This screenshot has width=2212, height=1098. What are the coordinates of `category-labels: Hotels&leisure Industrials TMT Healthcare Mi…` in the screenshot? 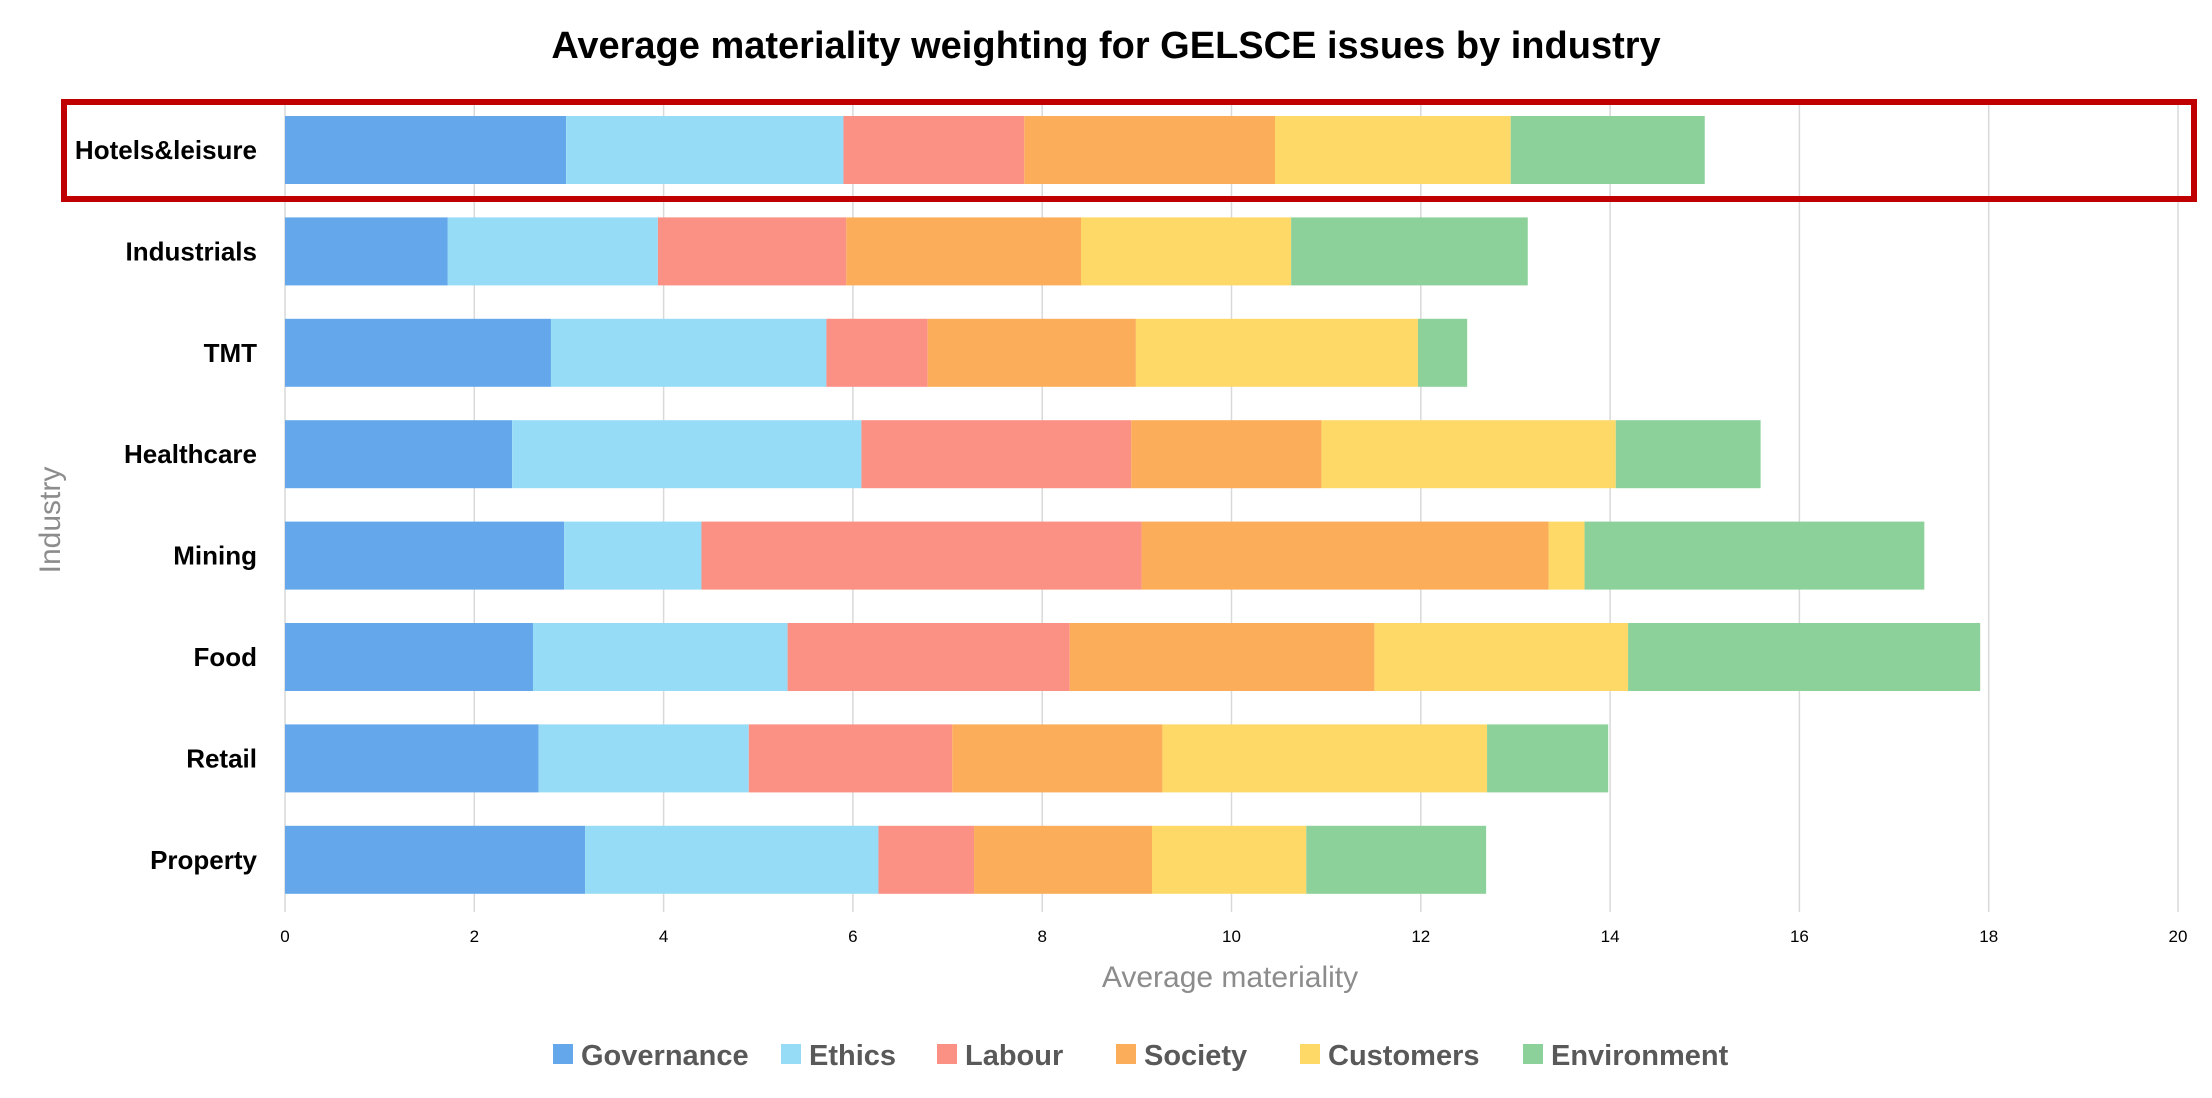 It's located at (166, 505).